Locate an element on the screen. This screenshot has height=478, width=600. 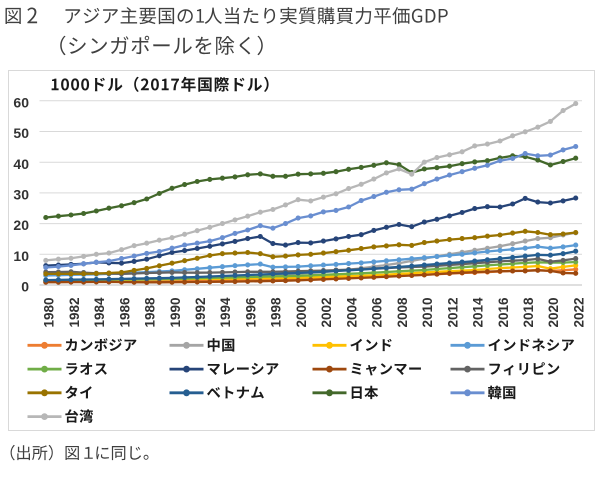
svg-text: 50 is located at coordinates (21, 133).